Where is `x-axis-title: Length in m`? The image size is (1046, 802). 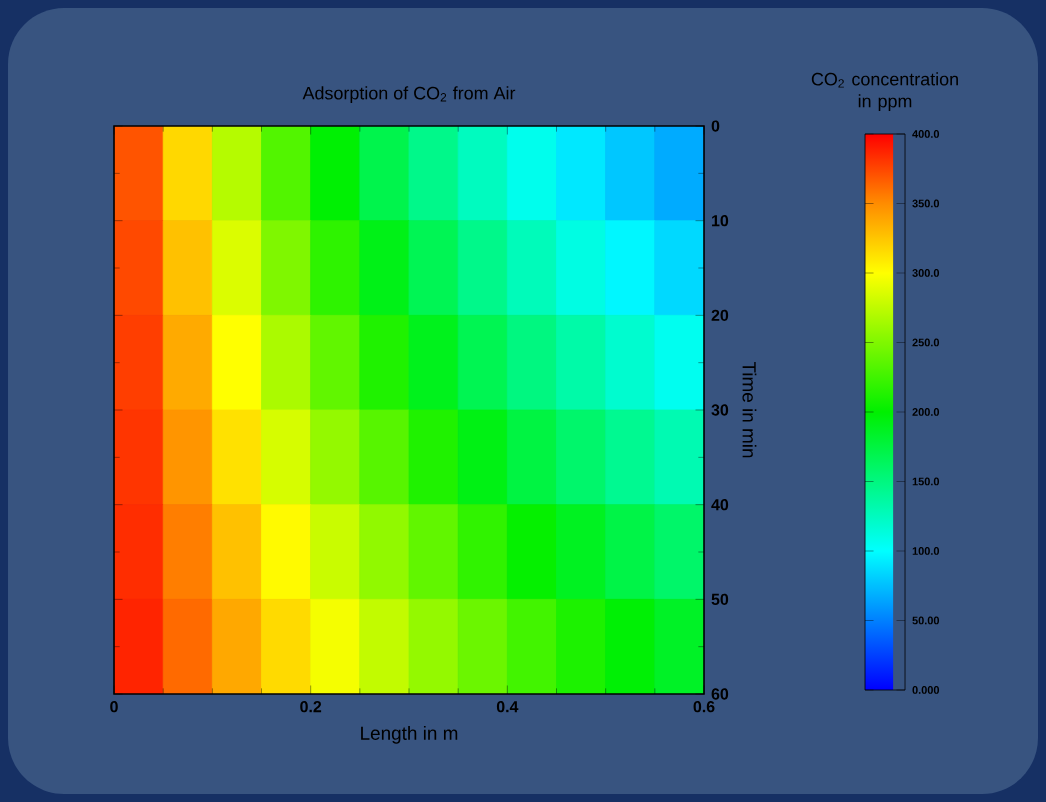 x-axis-title: Length in m is located at coordinates (409, 735).